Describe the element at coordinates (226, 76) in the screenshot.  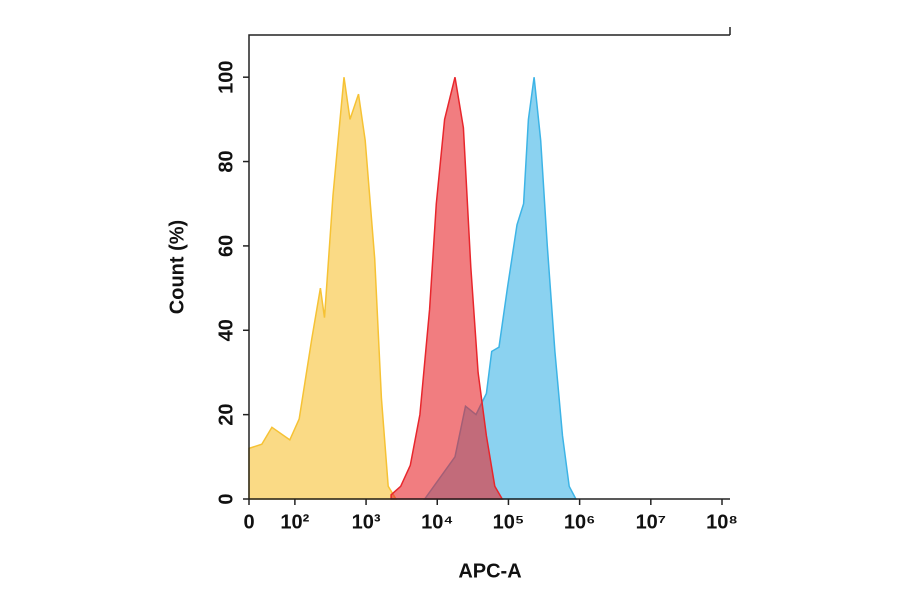
I see `y-tick-label: 100` at that location.